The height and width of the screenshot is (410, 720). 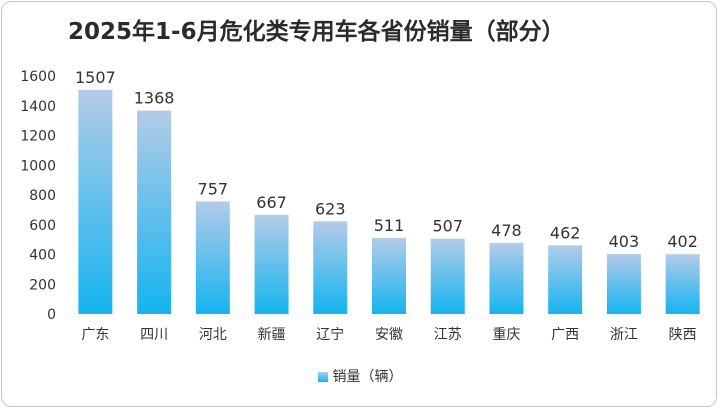 What do you see at coordinates (447, 226) in the screenshot?
I see `data-label-江苏: 507` at bounding box center [447, 226].